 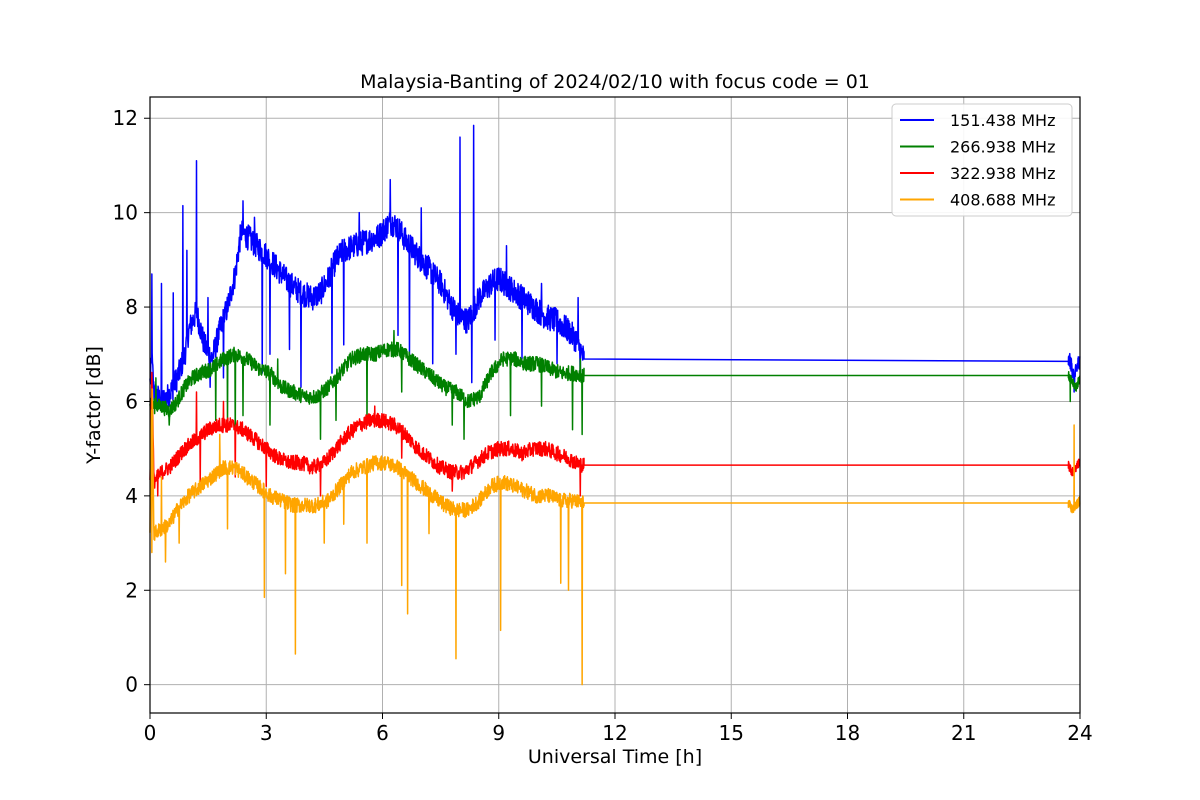 I want to click on legend-label-1: 266.938 MHz, so click(x=1002, y=147).